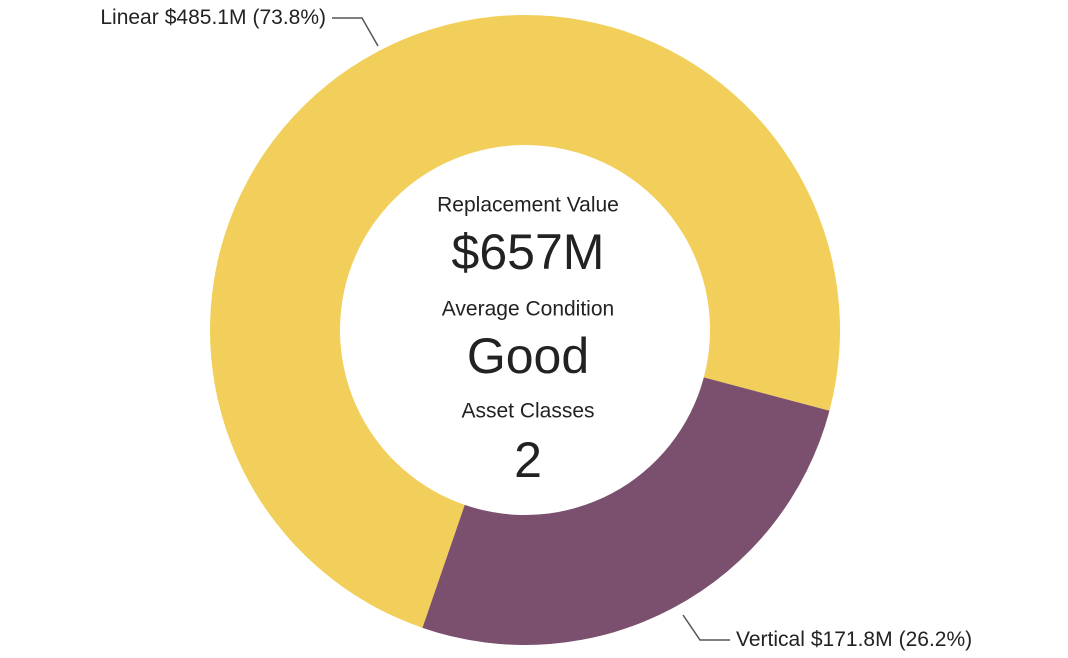  What do you see at coordinates (936, 639) in the screenshot?
I see `slice-percent: (26.2%)` at bounding box center [936, 639].